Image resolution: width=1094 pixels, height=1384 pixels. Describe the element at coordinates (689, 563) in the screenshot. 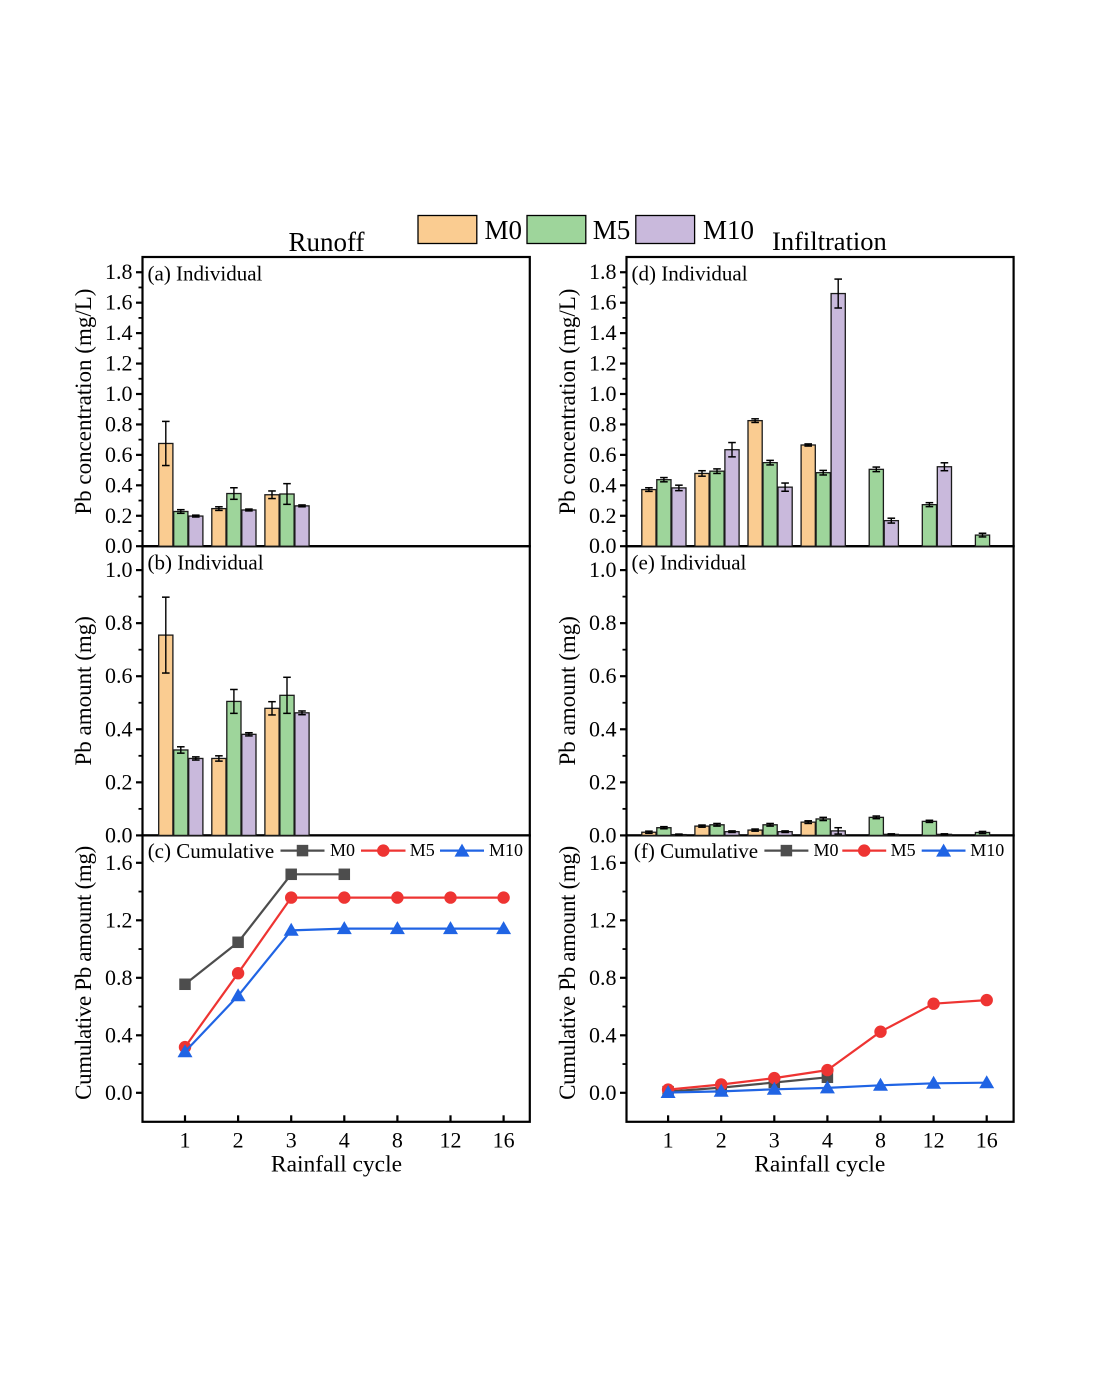

I see `svg-text: (e) Individual` at that location.